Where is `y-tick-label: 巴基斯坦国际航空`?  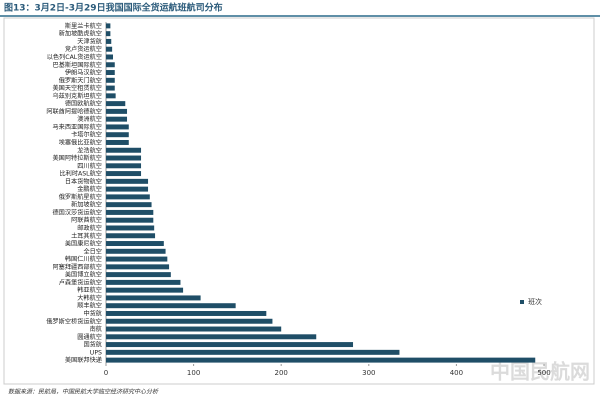
y-tick-label: 巴基斯坦国际航空 is located at coordinates (78, 65).